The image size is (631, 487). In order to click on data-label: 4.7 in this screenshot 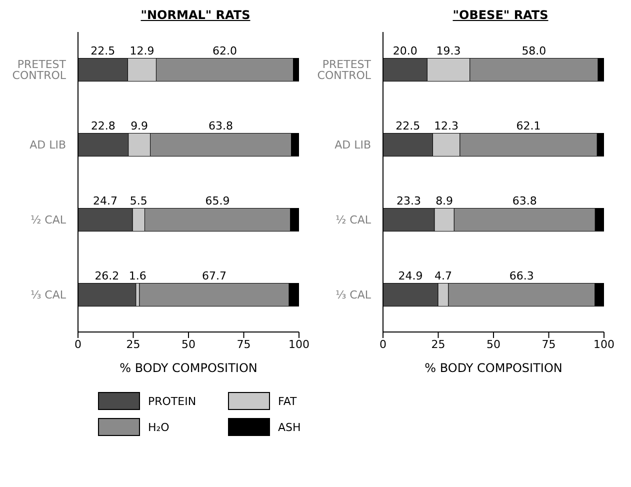, I will do `click(443, 275)`.